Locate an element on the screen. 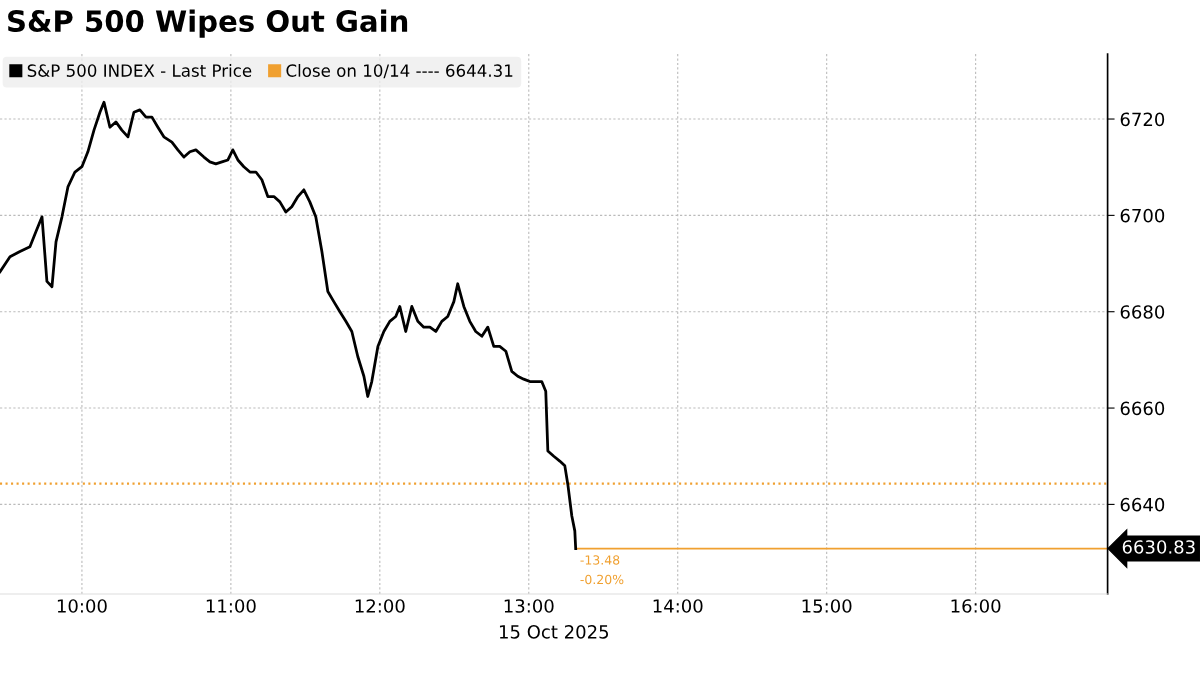 This screenshot has width=1200, height=675. y-tick-label: 6700 is located at coordinates (1142, 215).